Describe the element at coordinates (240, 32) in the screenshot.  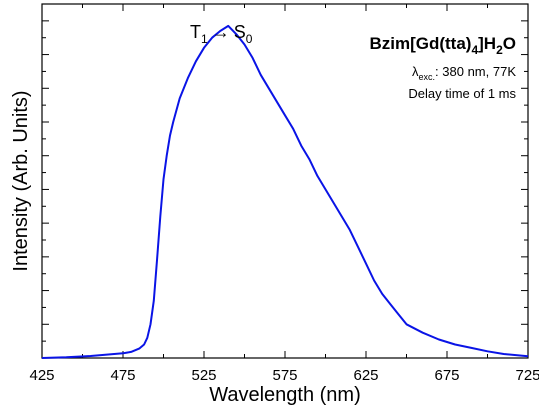
I see `peak-label-s: S` at that location.